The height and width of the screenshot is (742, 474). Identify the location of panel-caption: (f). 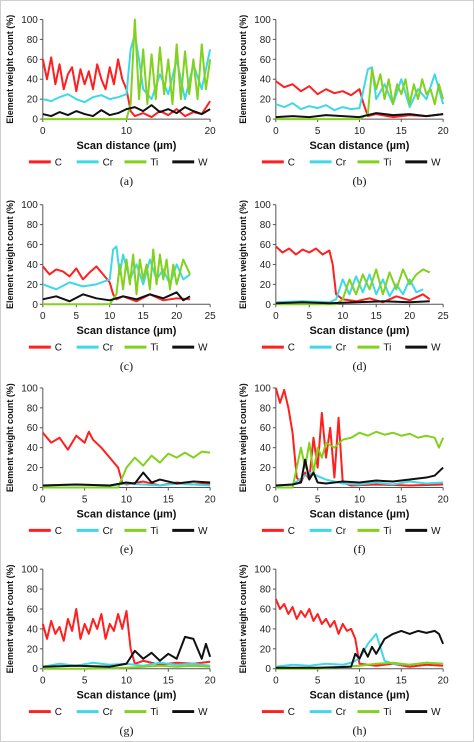
(360, 549).